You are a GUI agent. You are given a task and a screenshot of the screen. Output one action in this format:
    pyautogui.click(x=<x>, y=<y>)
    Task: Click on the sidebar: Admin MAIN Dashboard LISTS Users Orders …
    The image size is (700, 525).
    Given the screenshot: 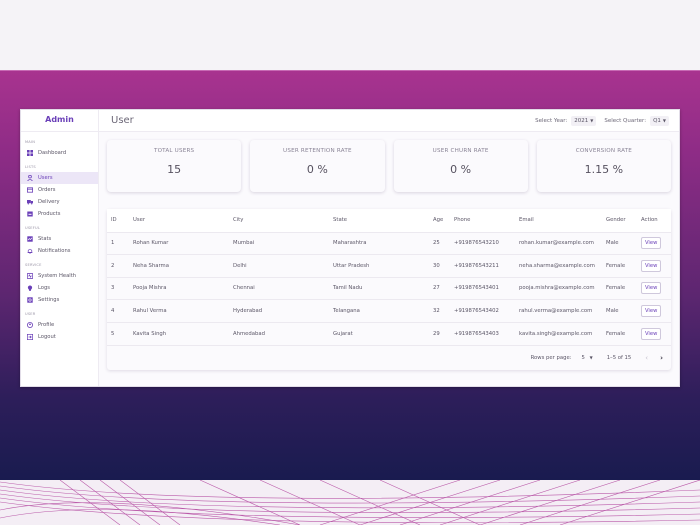 What is the action you would take?
    pyautogui.click(x=60, y=248)
    